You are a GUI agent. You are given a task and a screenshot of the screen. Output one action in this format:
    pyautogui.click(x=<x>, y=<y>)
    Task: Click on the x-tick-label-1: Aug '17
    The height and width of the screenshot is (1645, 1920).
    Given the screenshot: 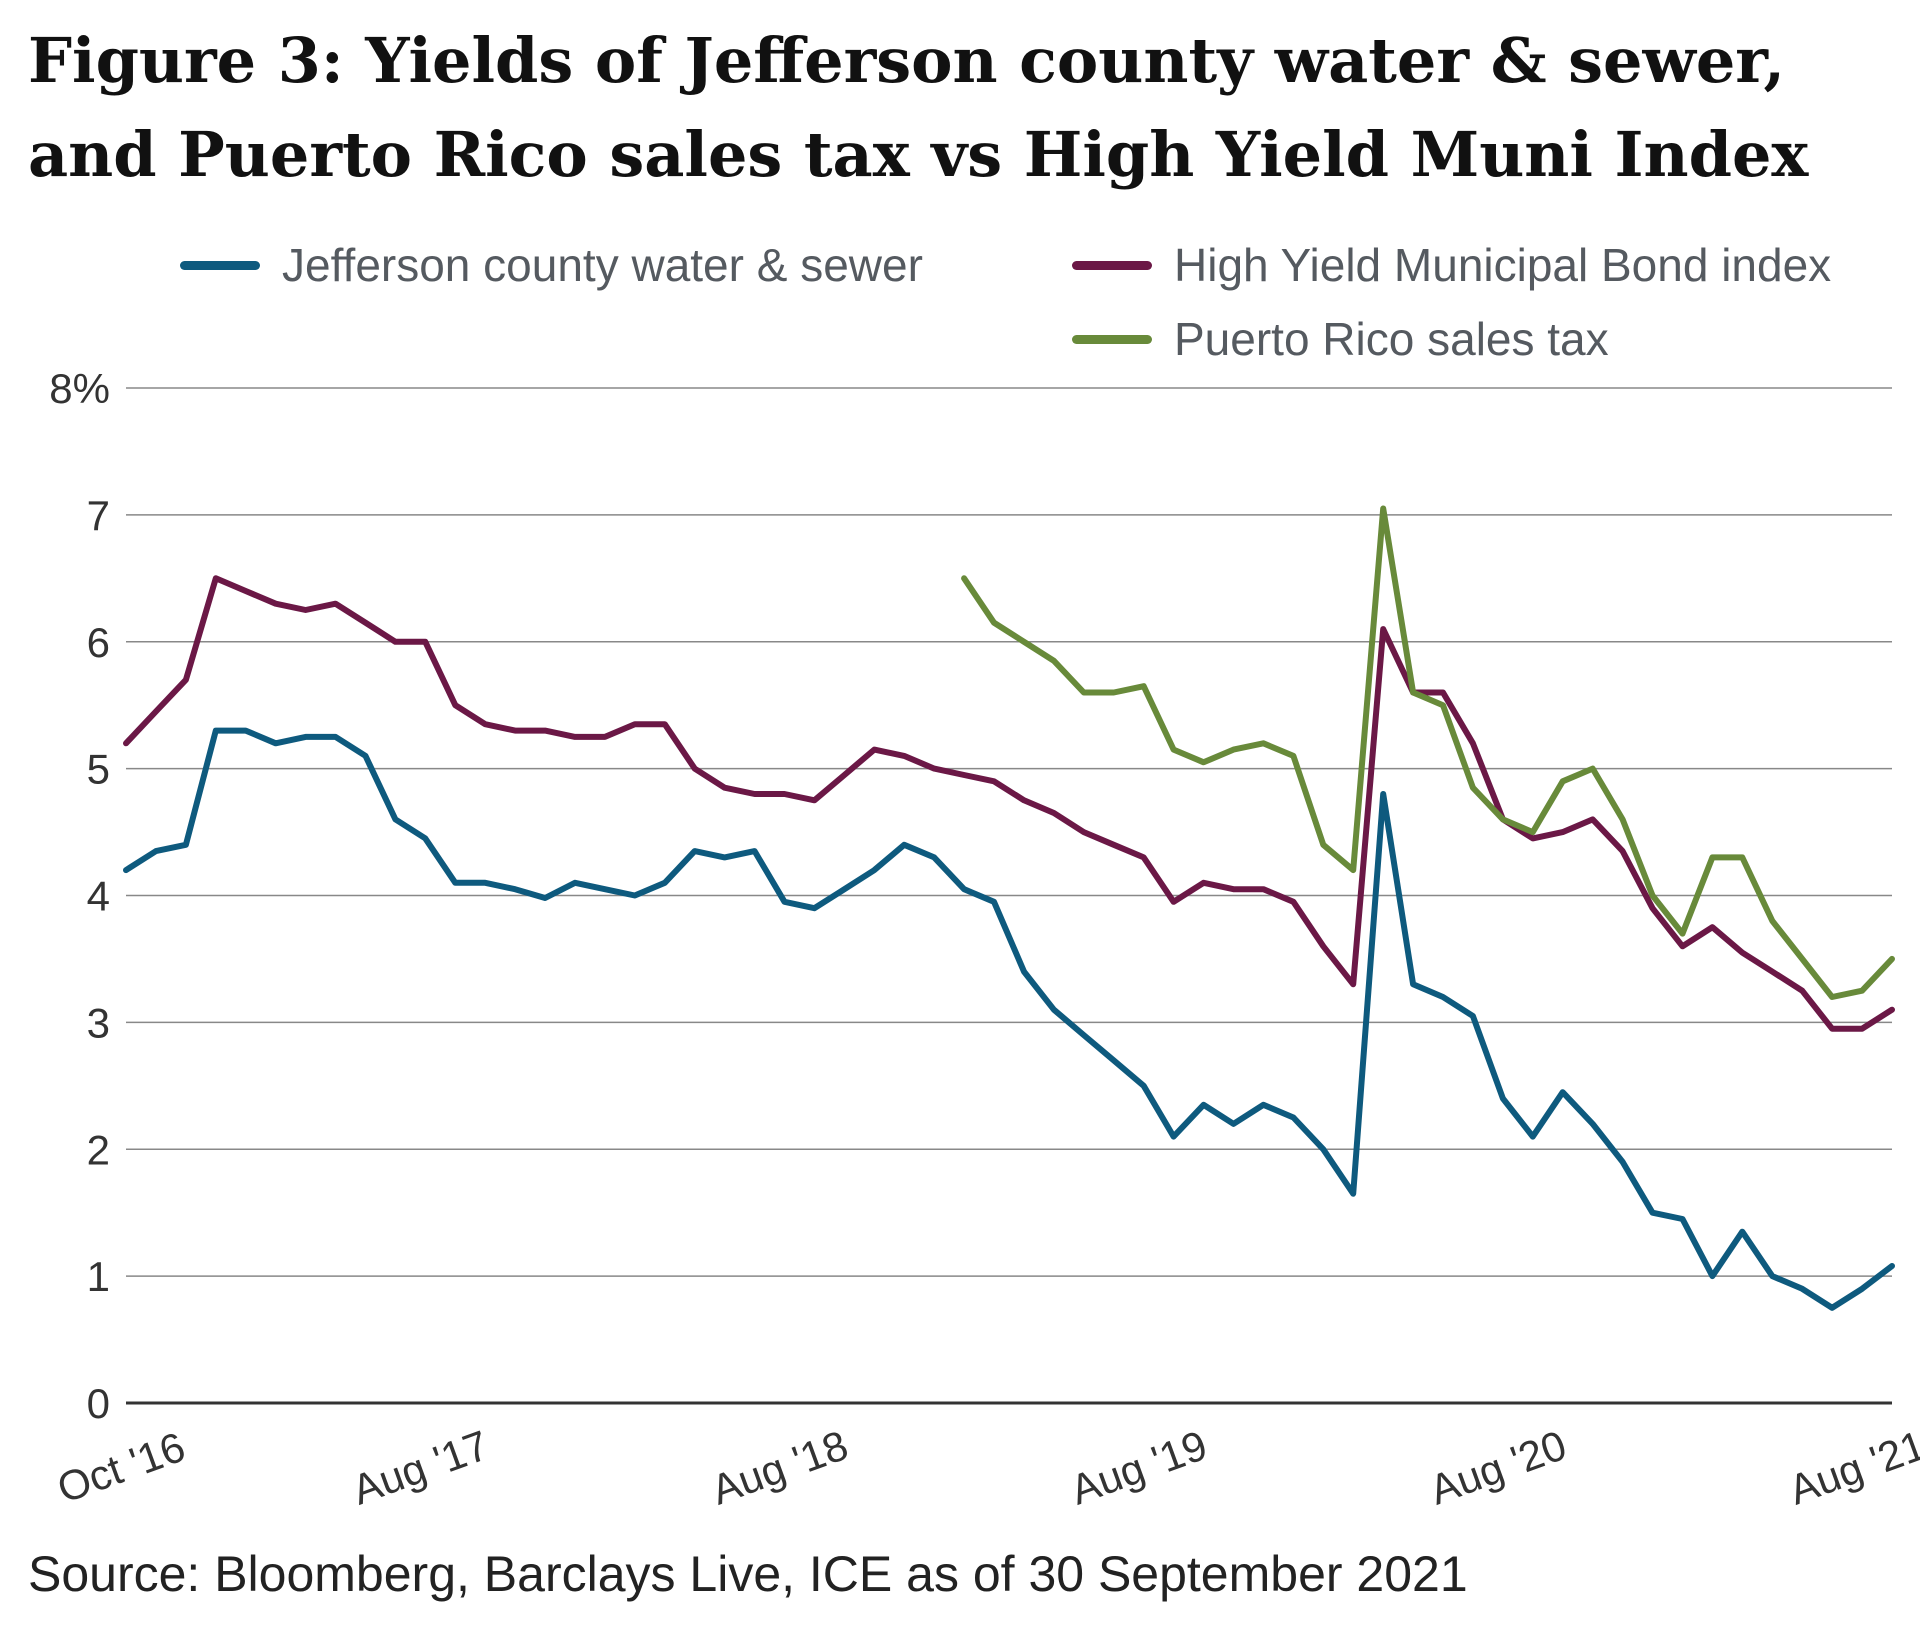 What is the action you would take?
    pyautogui.click(x=420, y=1467)
    